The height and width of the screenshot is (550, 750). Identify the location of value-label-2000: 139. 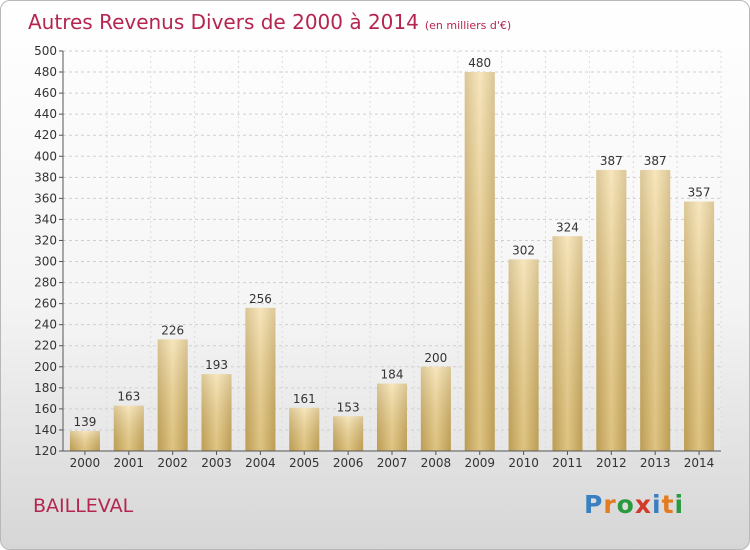
(84, 422).